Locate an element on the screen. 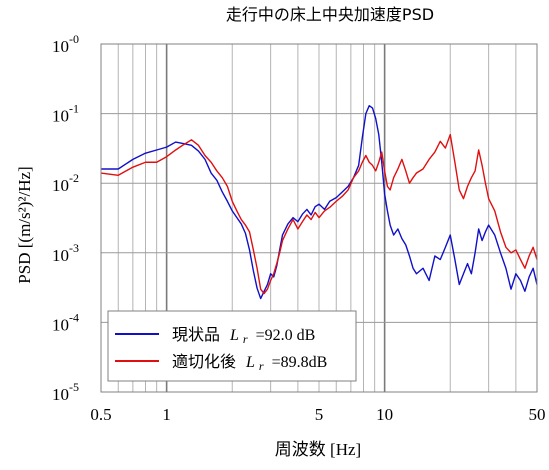 The height and width of the screenshot is (470, 549). x-tick-label: 50 is located at coordinates (537, 414).